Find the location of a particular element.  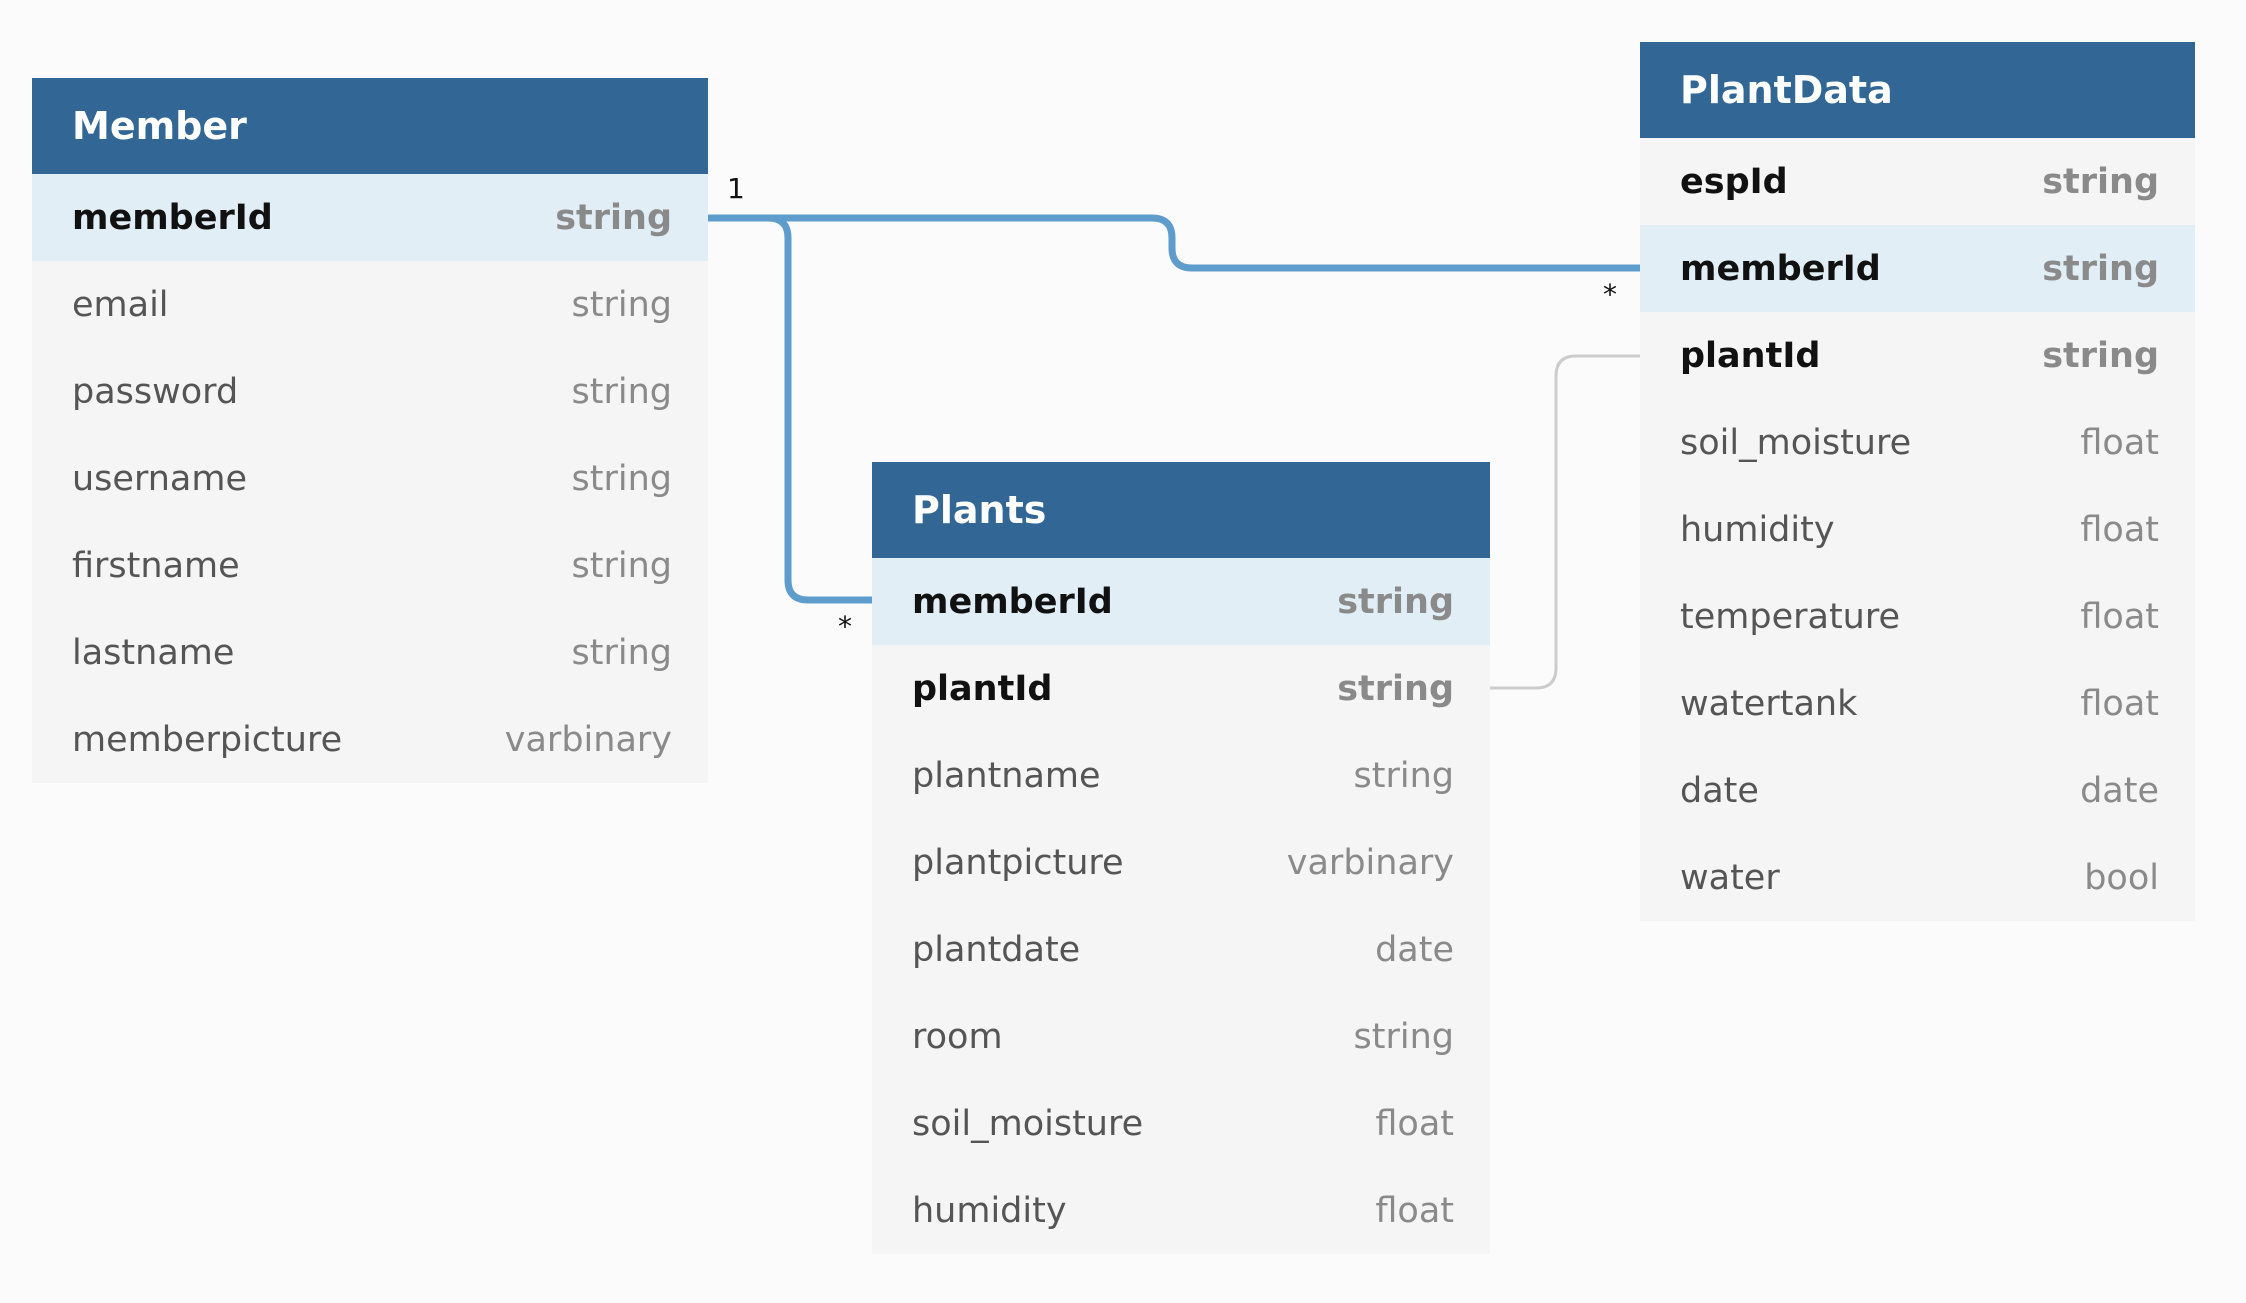

field-row: espId string is located at coordinates (1917, 181).